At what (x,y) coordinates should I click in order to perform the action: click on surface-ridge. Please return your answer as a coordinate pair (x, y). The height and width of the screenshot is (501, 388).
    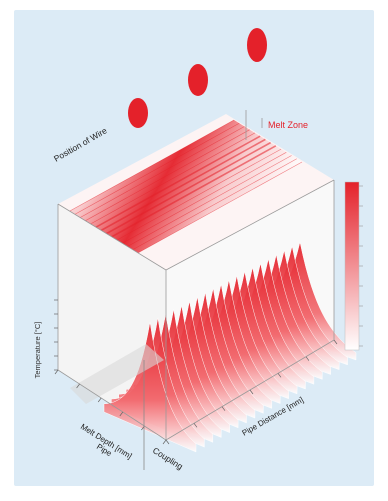
    Looking at the image, I should click on (150, 387).